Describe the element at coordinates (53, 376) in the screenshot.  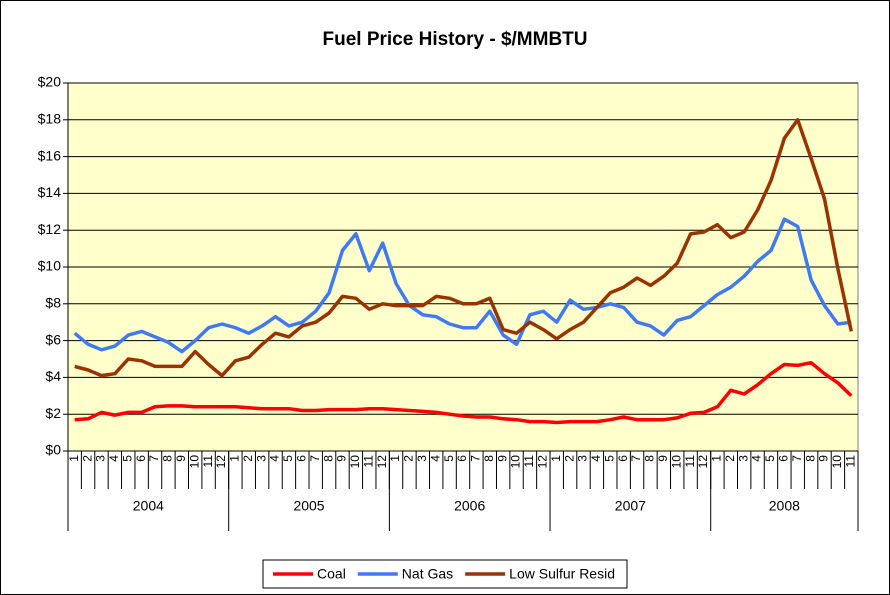
I see `y-tick-label: $4` at that location.